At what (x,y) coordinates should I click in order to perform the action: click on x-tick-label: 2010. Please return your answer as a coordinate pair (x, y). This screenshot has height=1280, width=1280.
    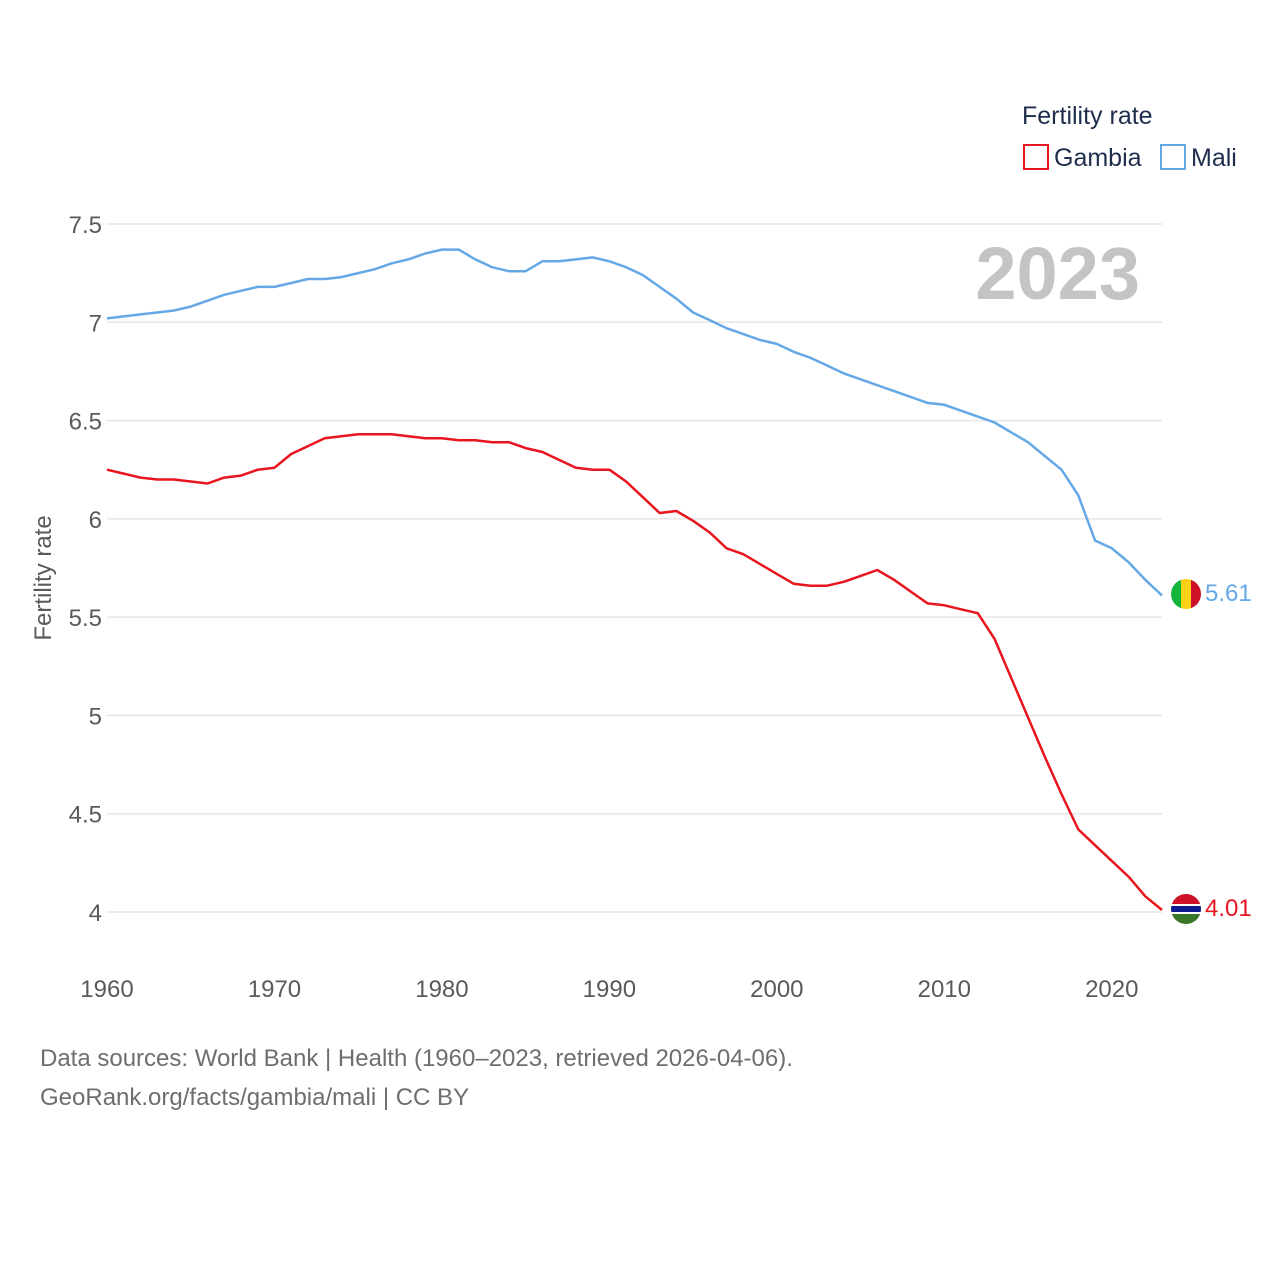
    Looking at the image, I should click on (944, 989).